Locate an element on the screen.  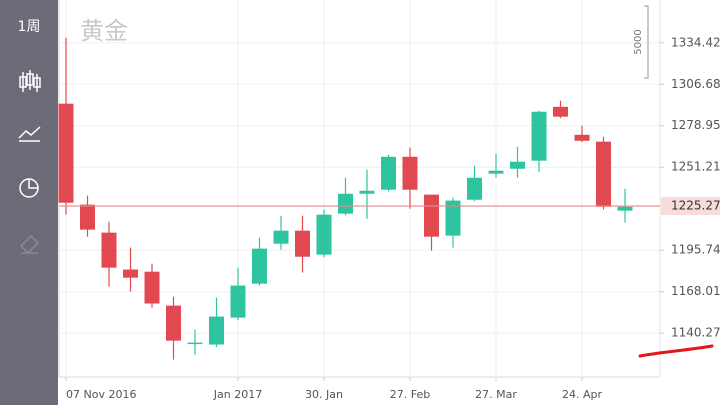
y-tick-label: 1195.74 is located at coordinates (695, 250).